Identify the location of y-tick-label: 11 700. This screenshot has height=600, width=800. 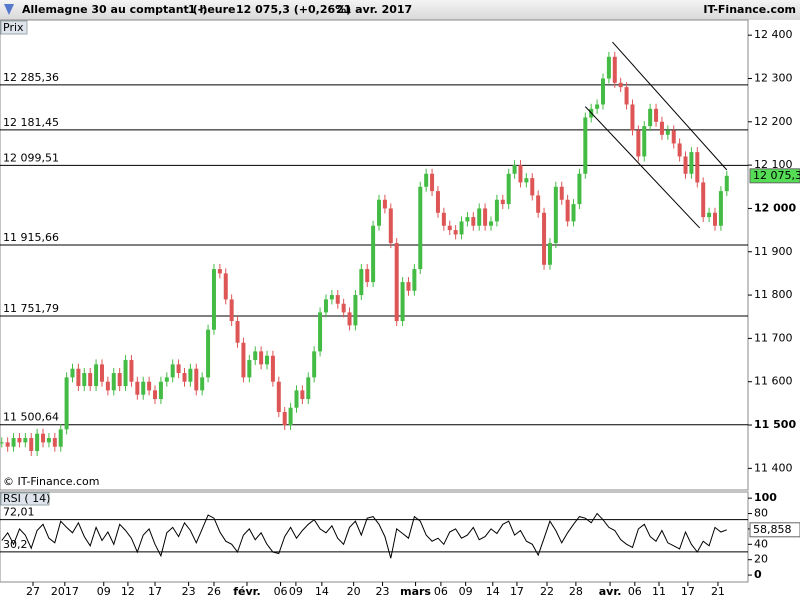
(773, 337).